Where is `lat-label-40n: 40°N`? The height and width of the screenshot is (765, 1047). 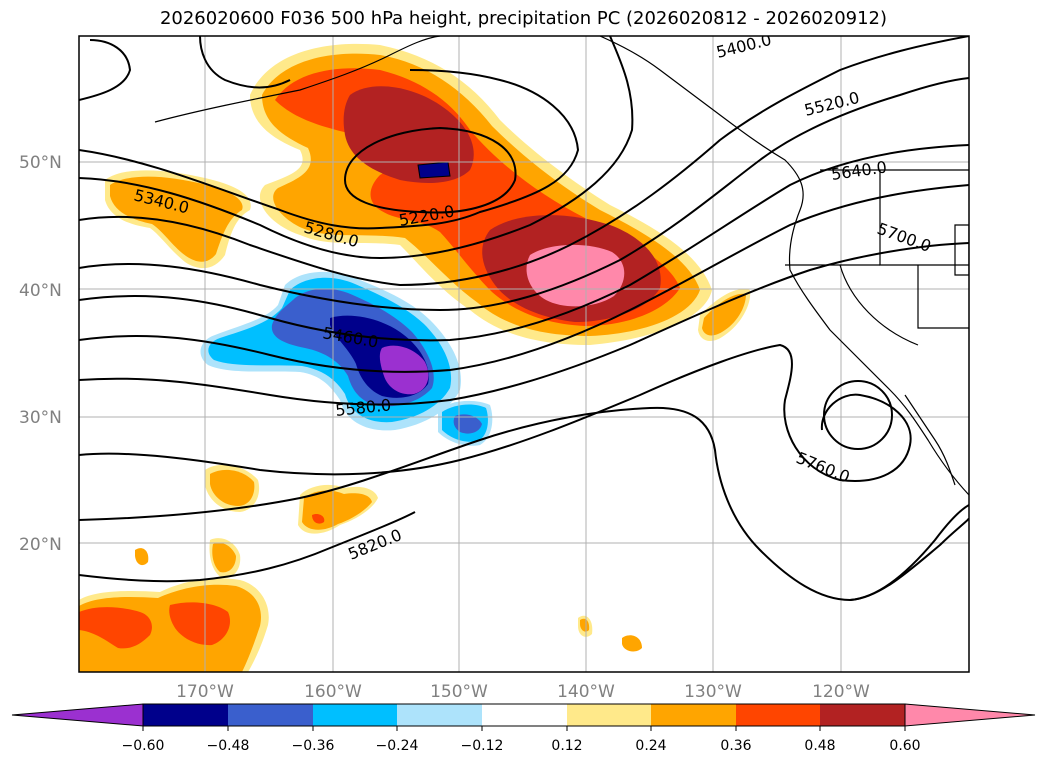
lat-label-40n: 40°N is located at coordinates (40, 291).